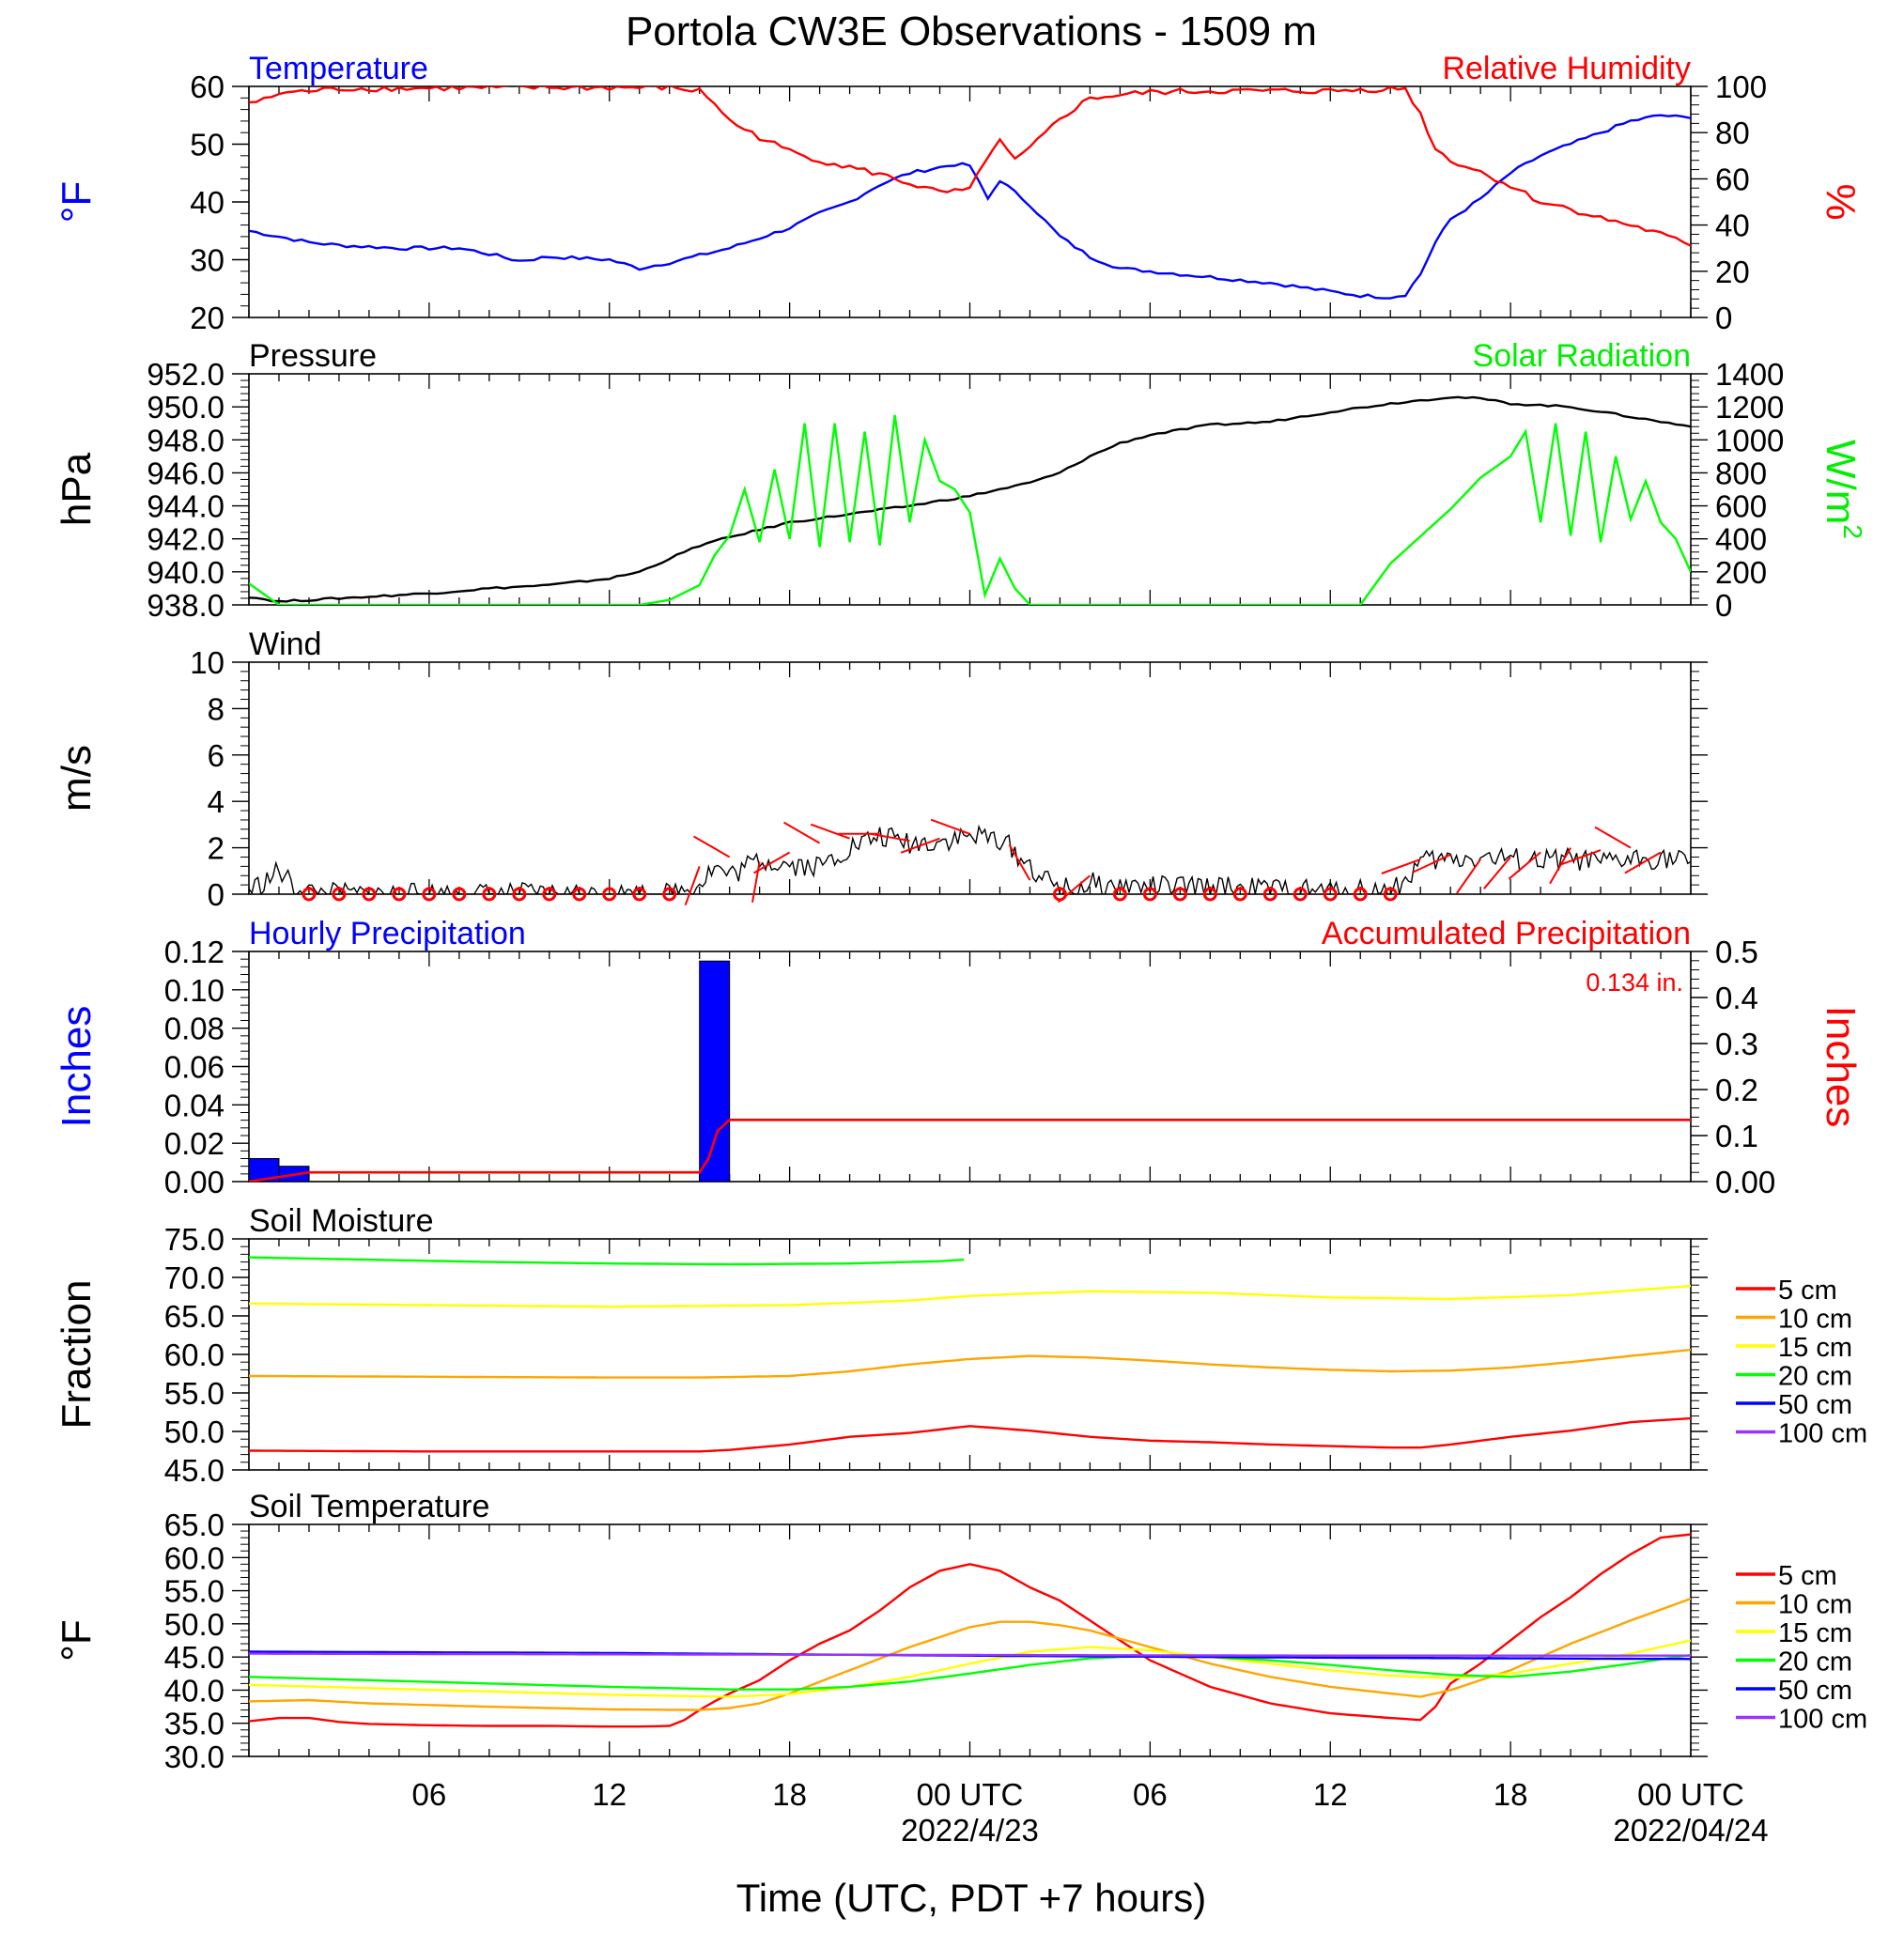 This screenshot has height=1933, width=1904. I want to click on y2-axis-label: %, so click(1841, 201).